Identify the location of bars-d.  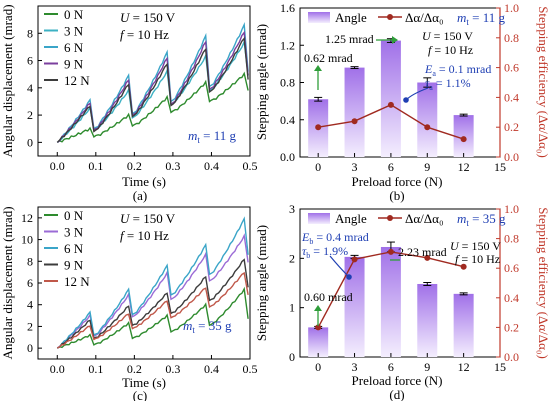
(391, 299).